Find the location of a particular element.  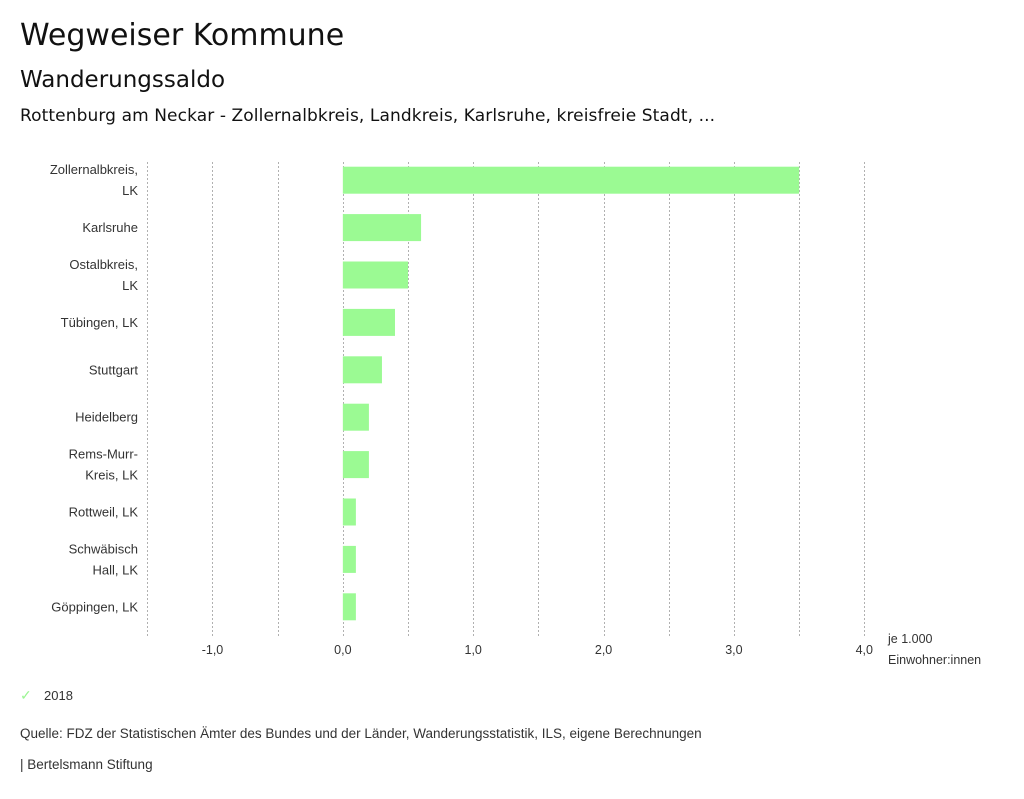

category-label: Zollernalbkreis, LK is located at coordinates (94, 180).